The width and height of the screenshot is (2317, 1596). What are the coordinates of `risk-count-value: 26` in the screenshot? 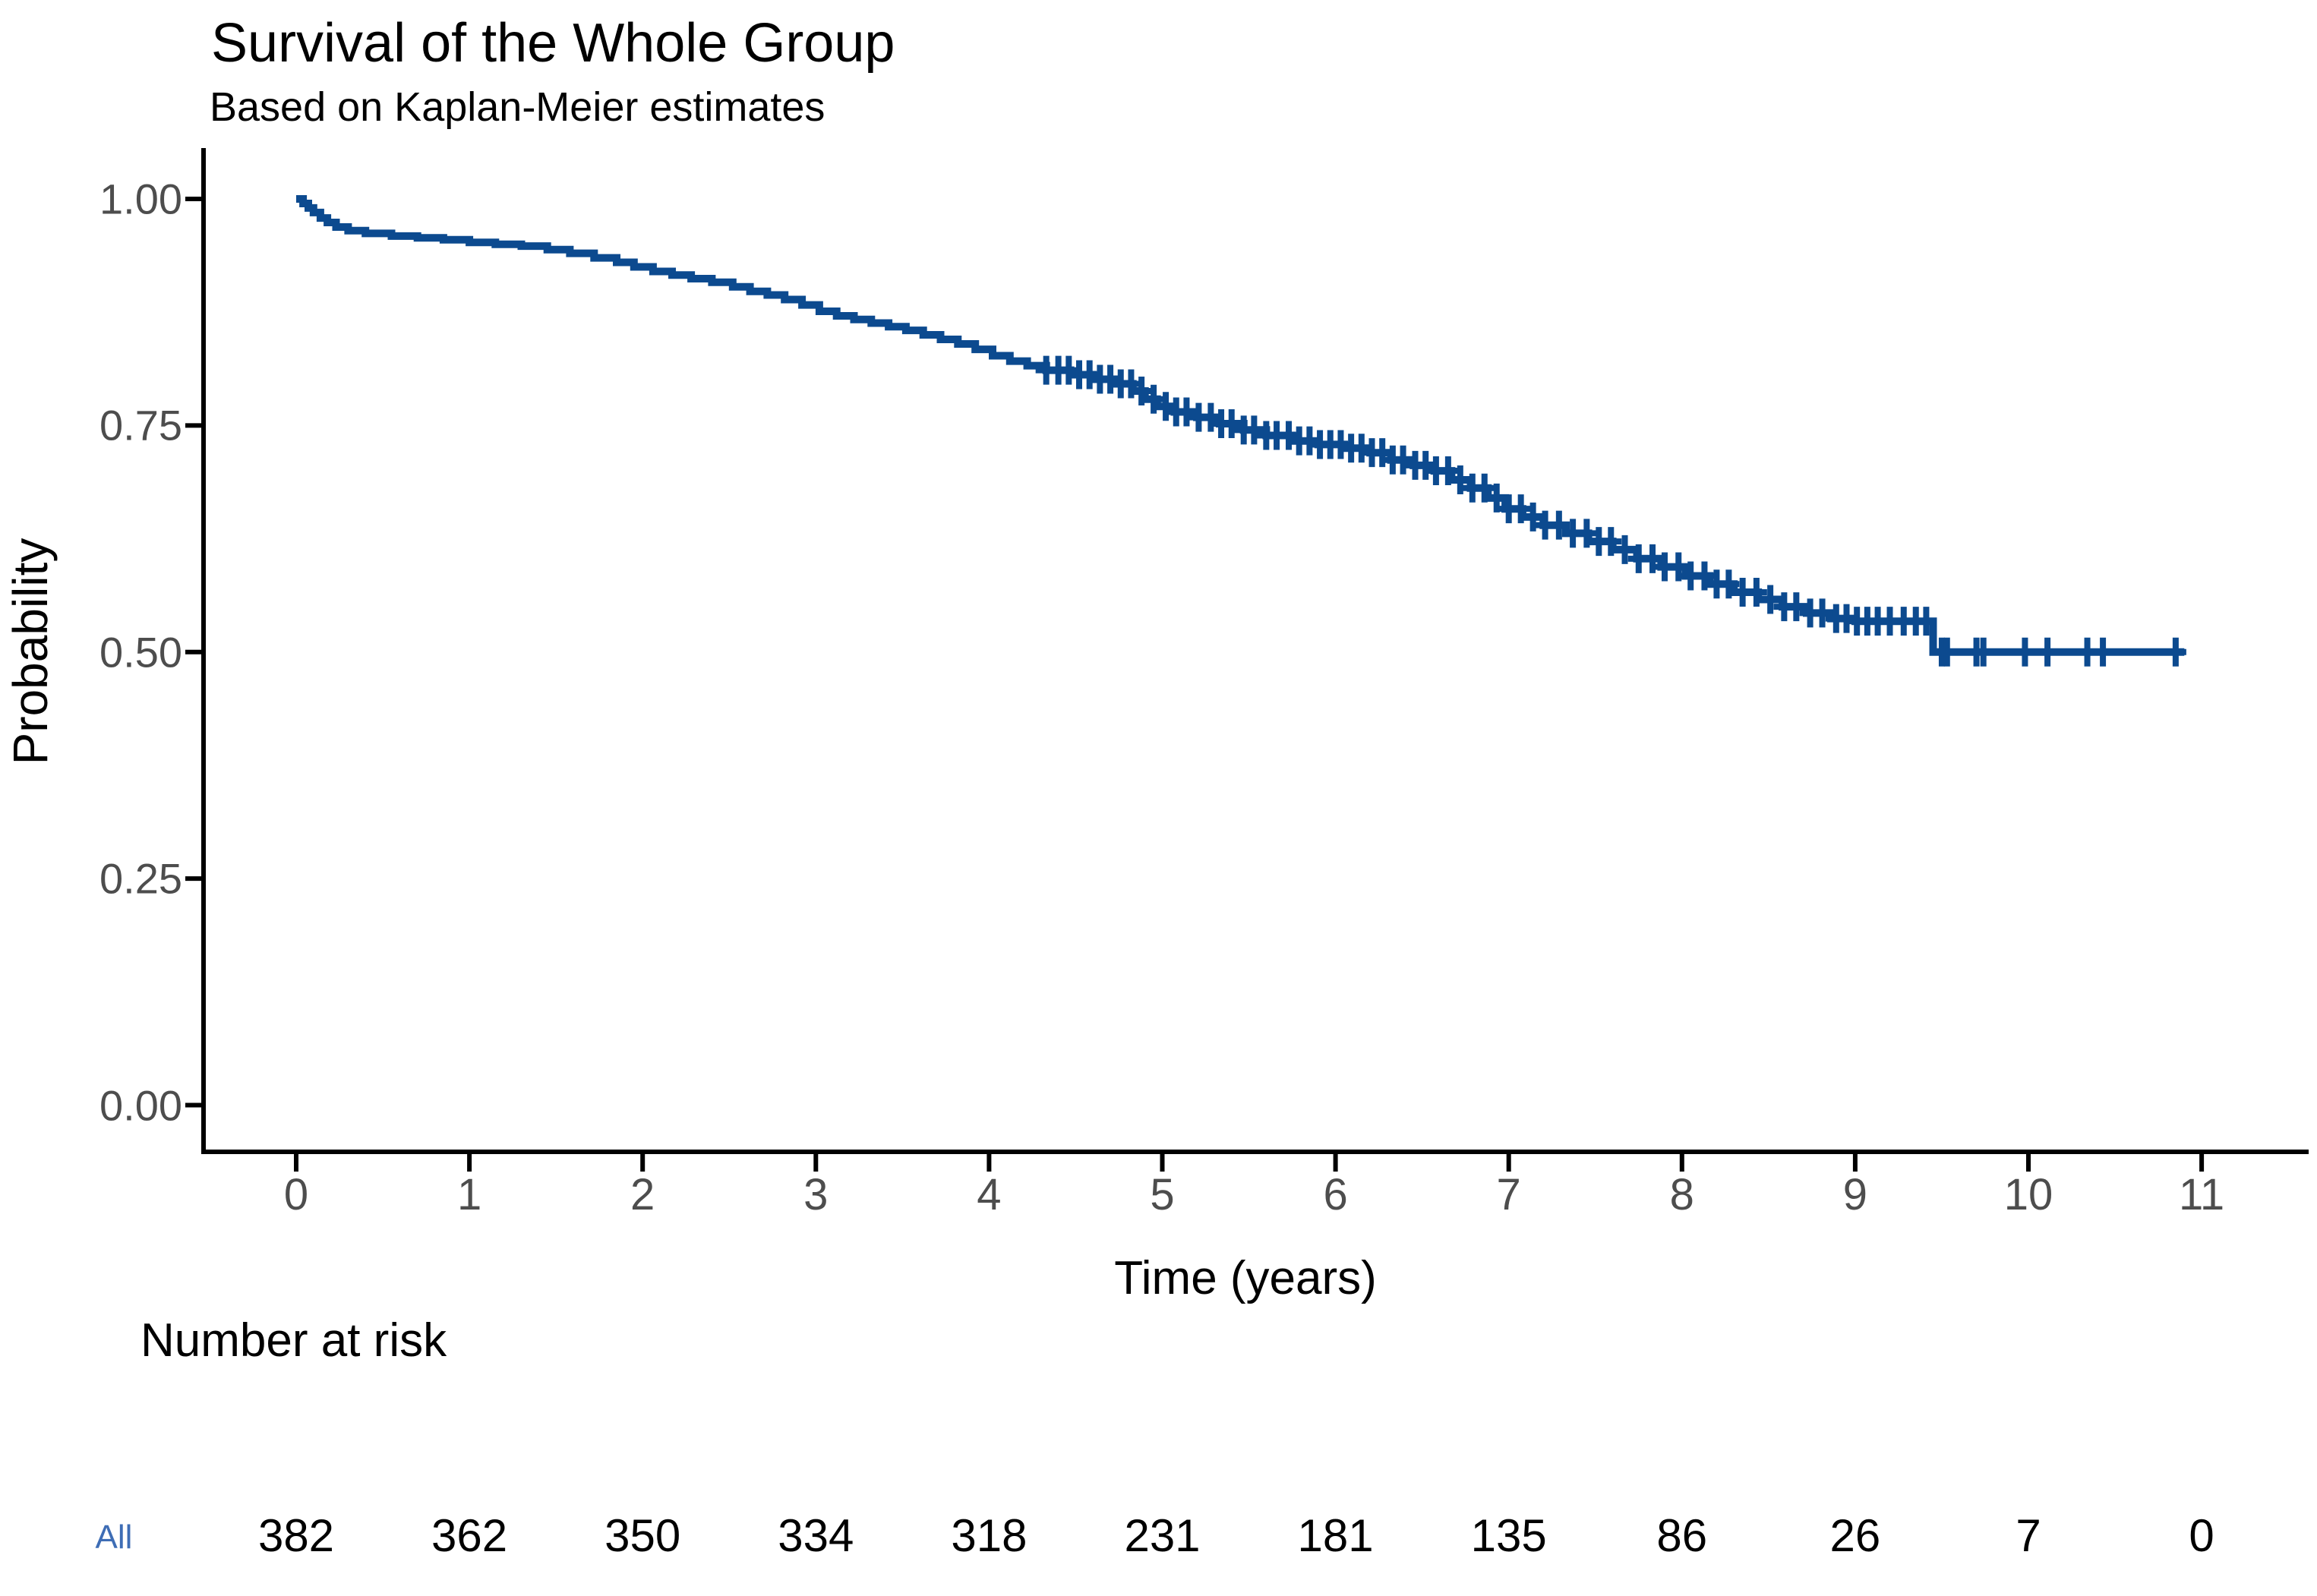 It's located at (1855, 1535).